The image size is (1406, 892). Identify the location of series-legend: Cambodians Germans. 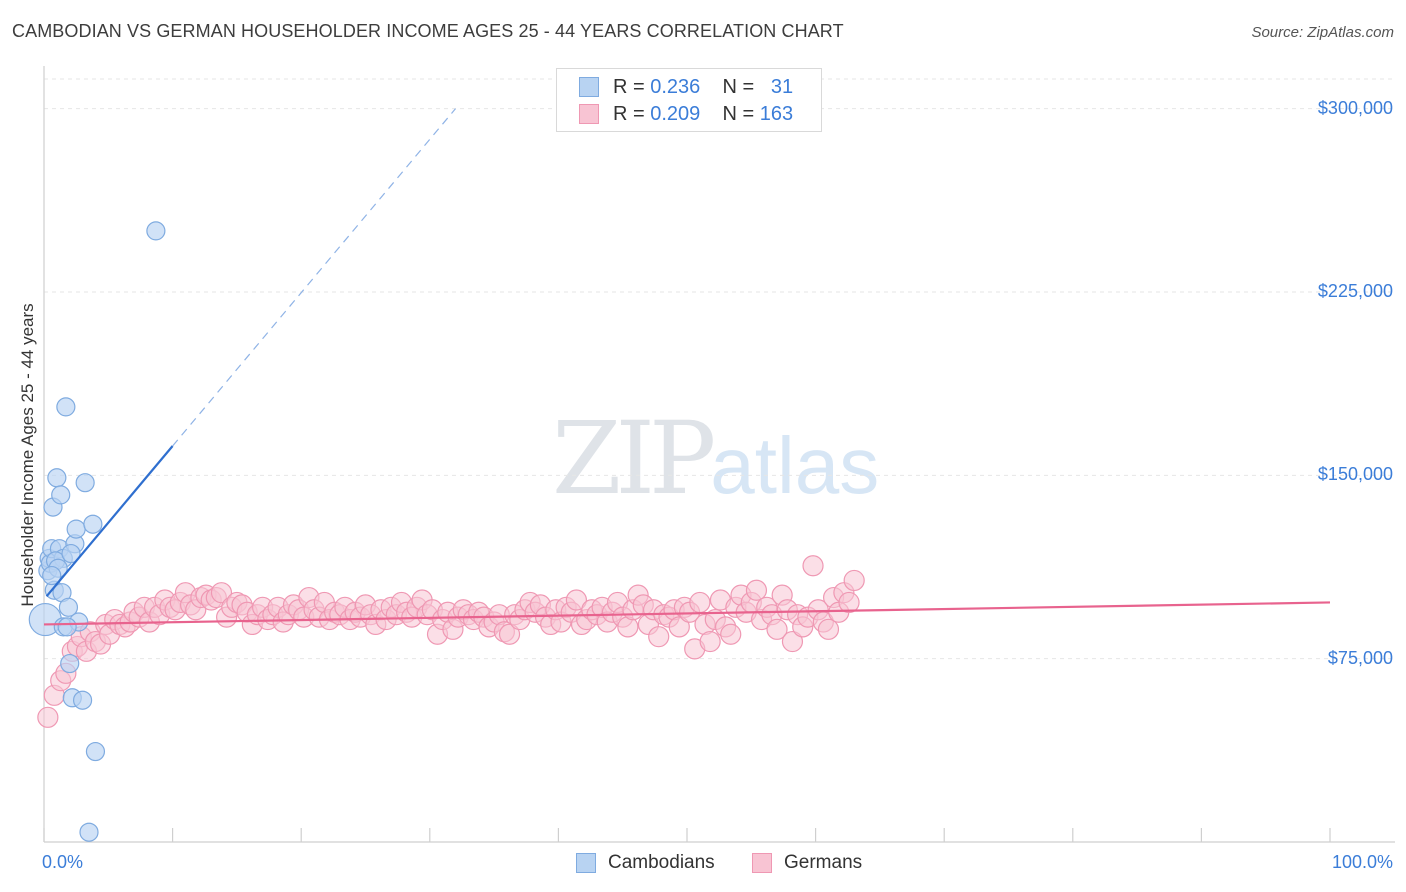
(703, 864).